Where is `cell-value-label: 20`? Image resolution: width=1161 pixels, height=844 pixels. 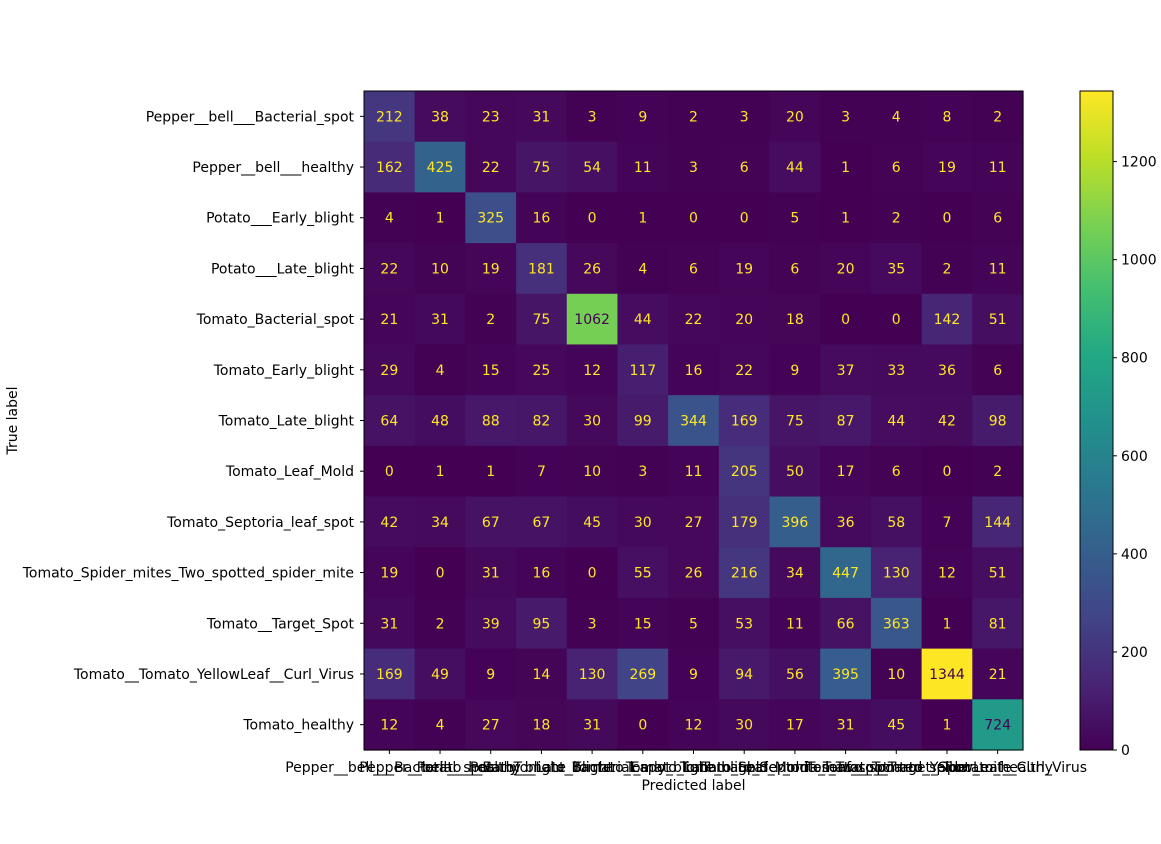
cell-value-label: 20 is located at coordinates (846, 269).